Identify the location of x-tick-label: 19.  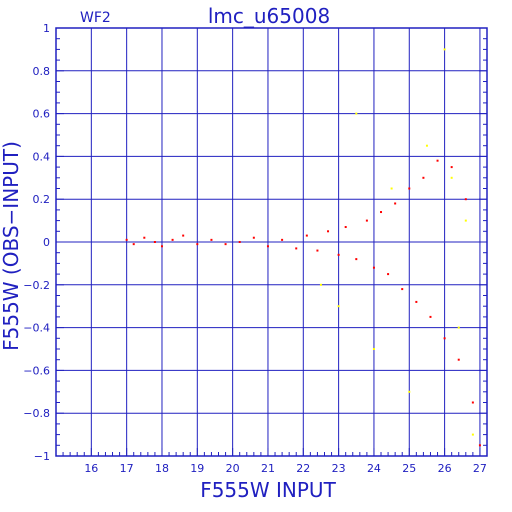
(197, 468).